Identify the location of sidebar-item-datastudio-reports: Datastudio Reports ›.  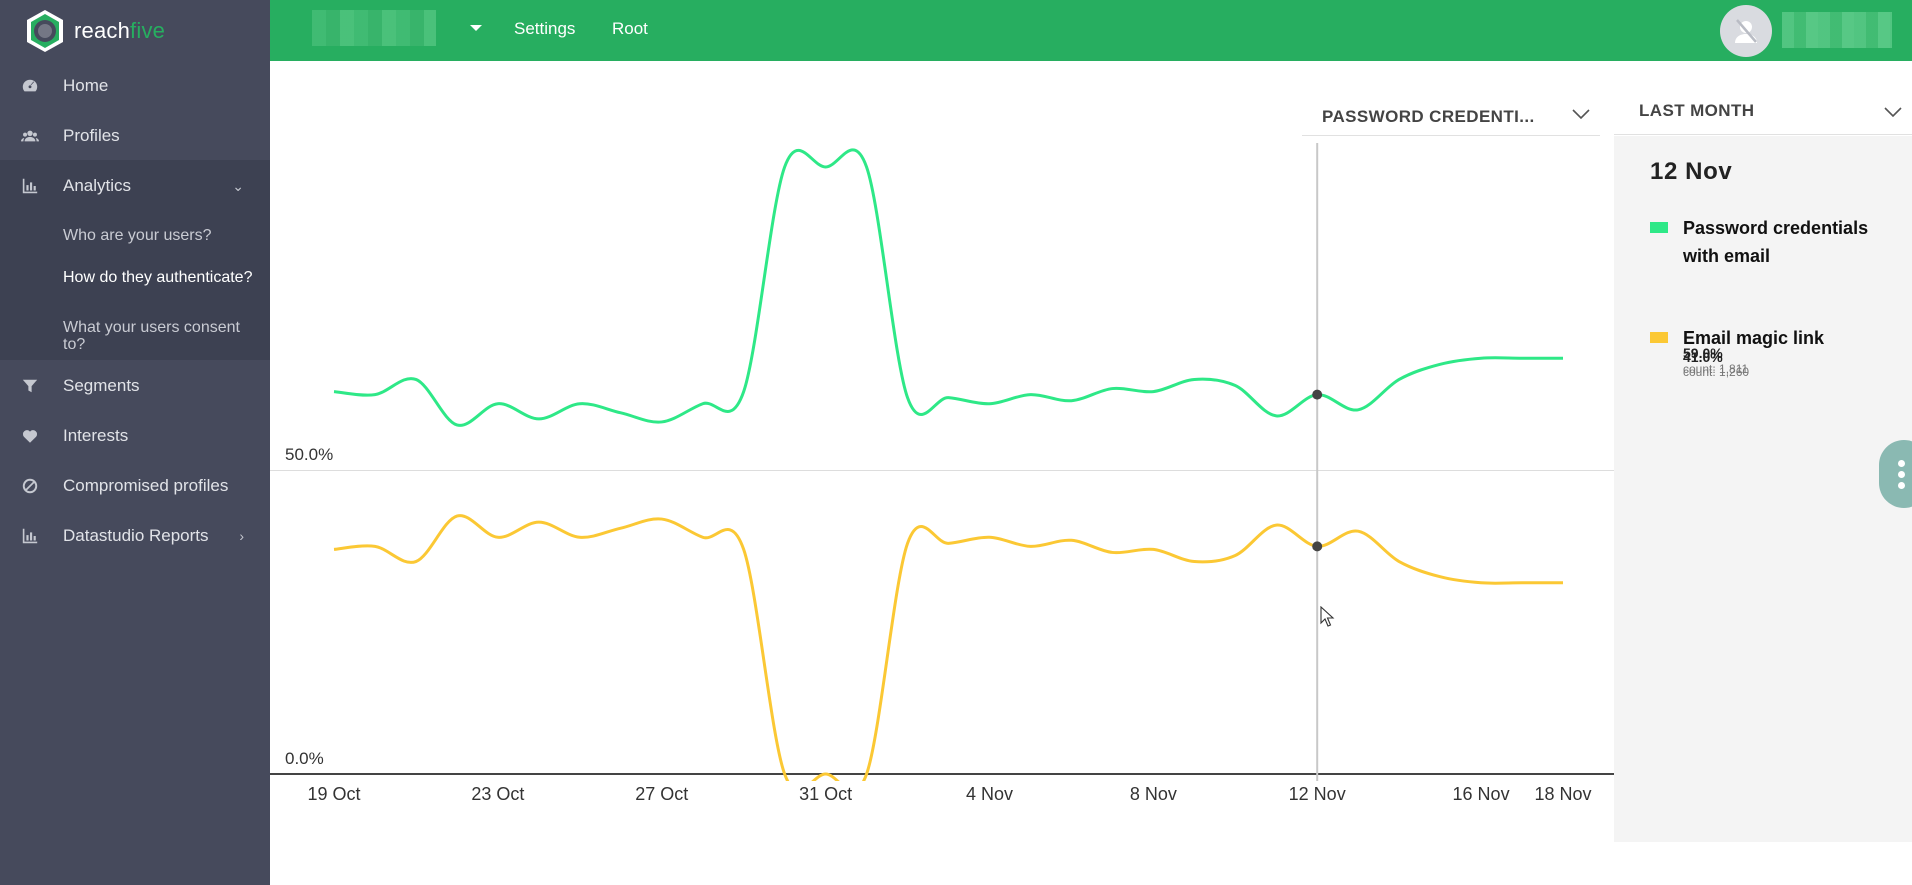
(135, 536).